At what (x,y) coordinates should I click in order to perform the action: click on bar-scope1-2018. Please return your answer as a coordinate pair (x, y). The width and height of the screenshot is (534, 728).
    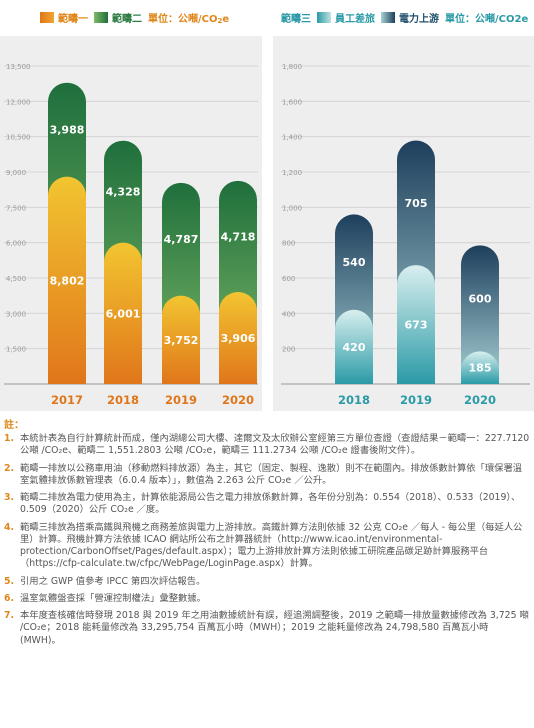
    Looking at the image, I should click on (123, 313).